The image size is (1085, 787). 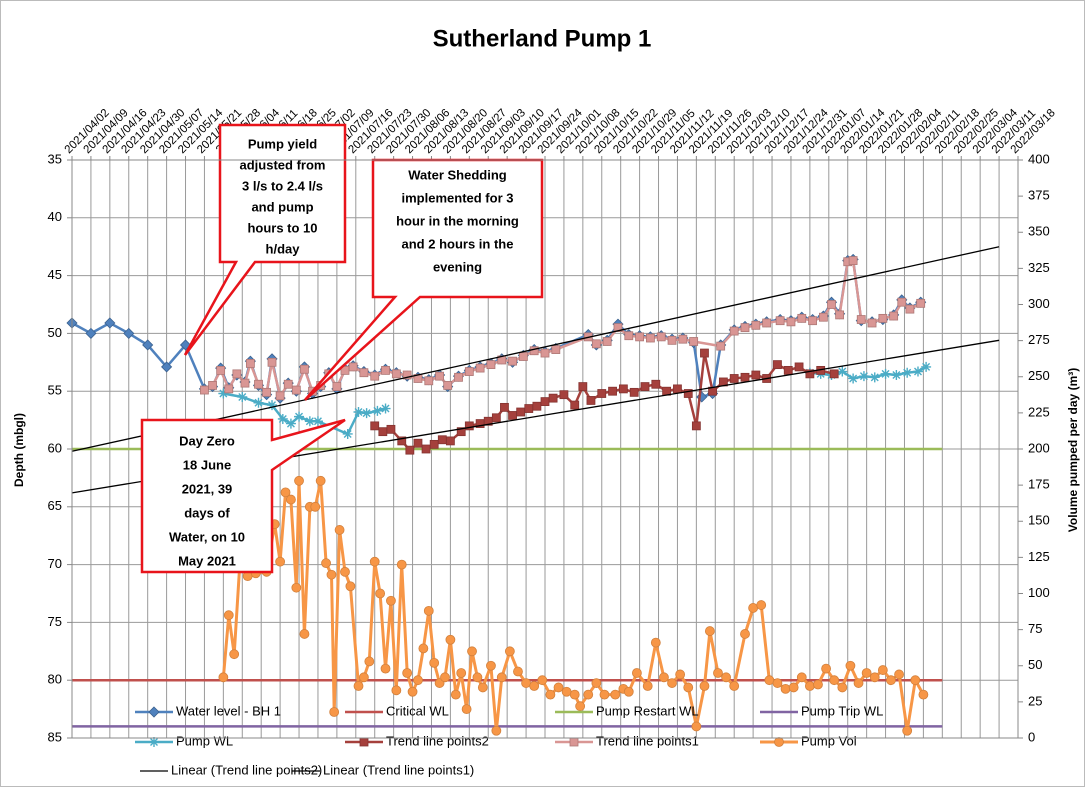 What do you see at coordinates (1039, 231) in the screenshot?
I see `y2-tick-label: 350` at bounding box center [1039, 231].